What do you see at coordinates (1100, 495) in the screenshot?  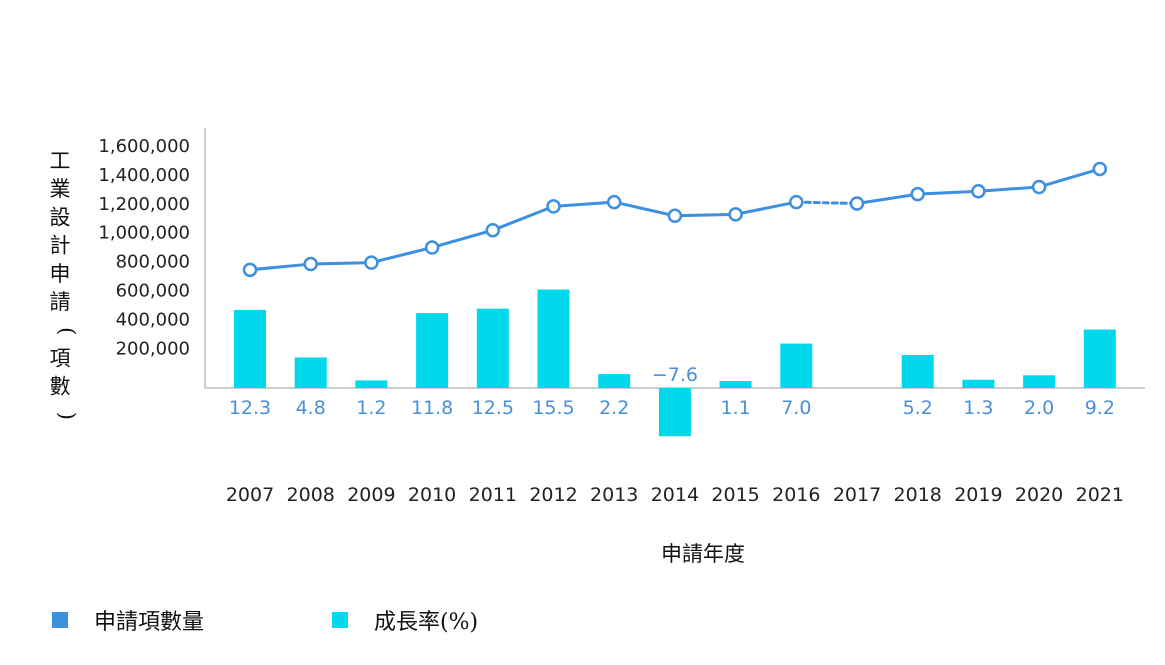 I see `x-tick-label: 2021` at bounding box center [1100, 495].